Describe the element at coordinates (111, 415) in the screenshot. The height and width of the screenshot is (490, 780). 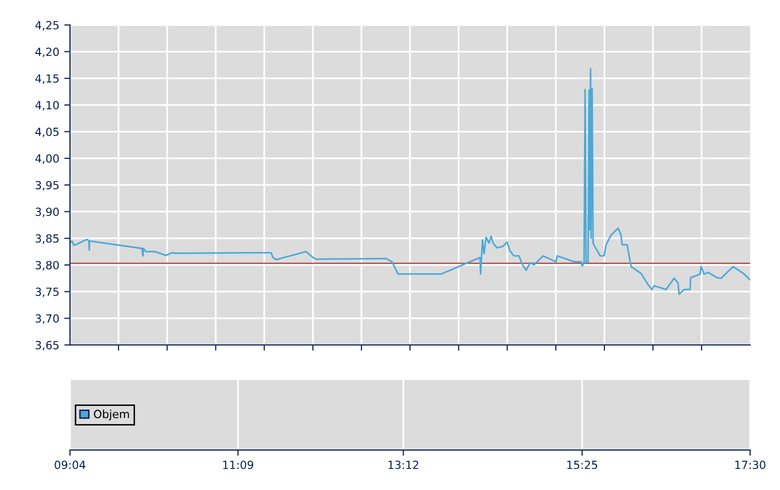
I see `legend-label: Objem` at that location.